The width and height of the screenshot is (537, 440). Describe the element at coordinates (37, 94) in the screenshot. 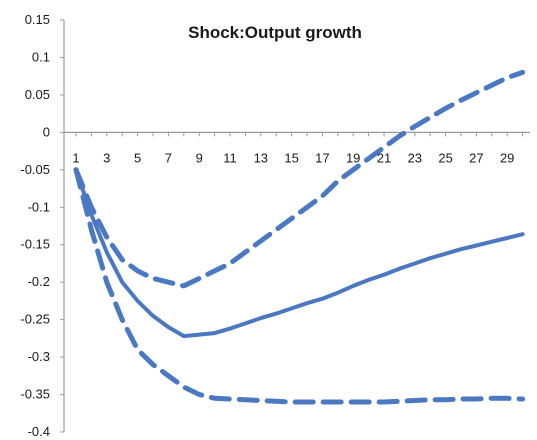

I see `y-tick-label: 0.05` at that location.